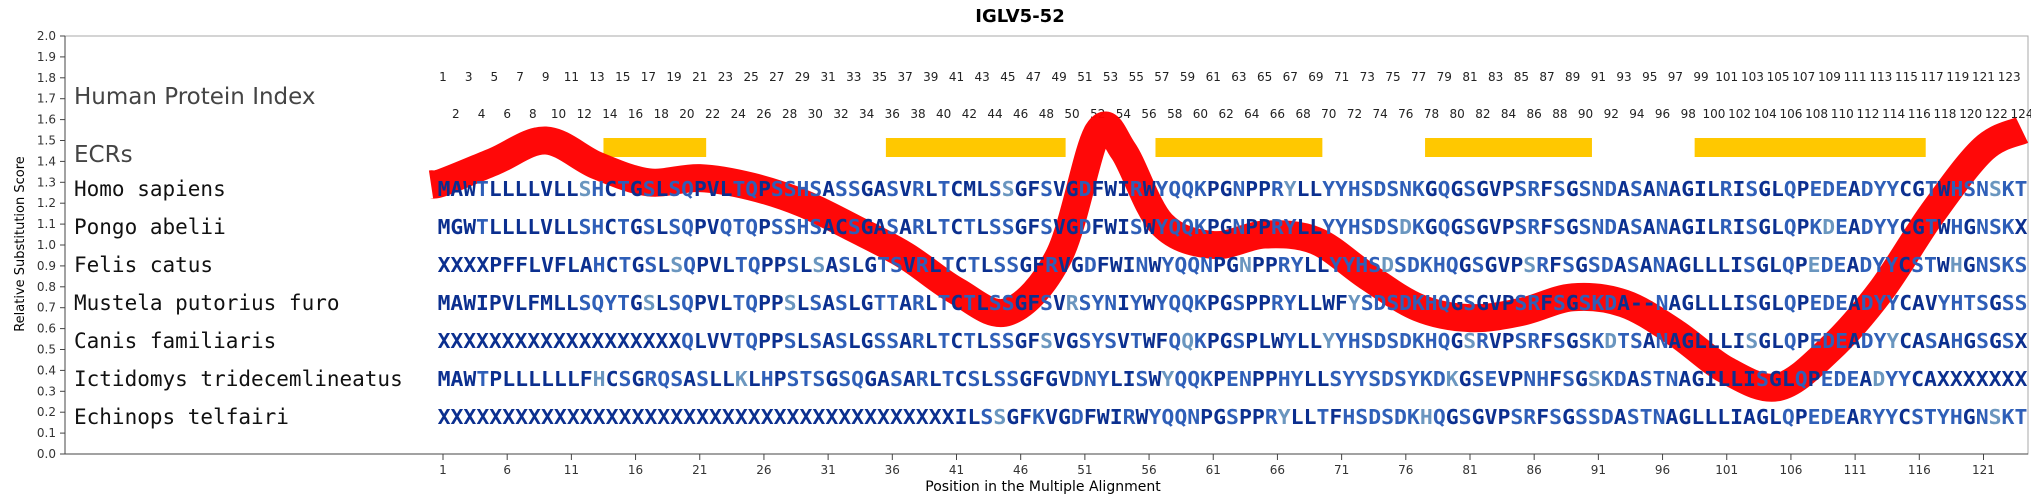 The image size is (2031, 504). I want to click on index-number: 71, so click(1341, 77).